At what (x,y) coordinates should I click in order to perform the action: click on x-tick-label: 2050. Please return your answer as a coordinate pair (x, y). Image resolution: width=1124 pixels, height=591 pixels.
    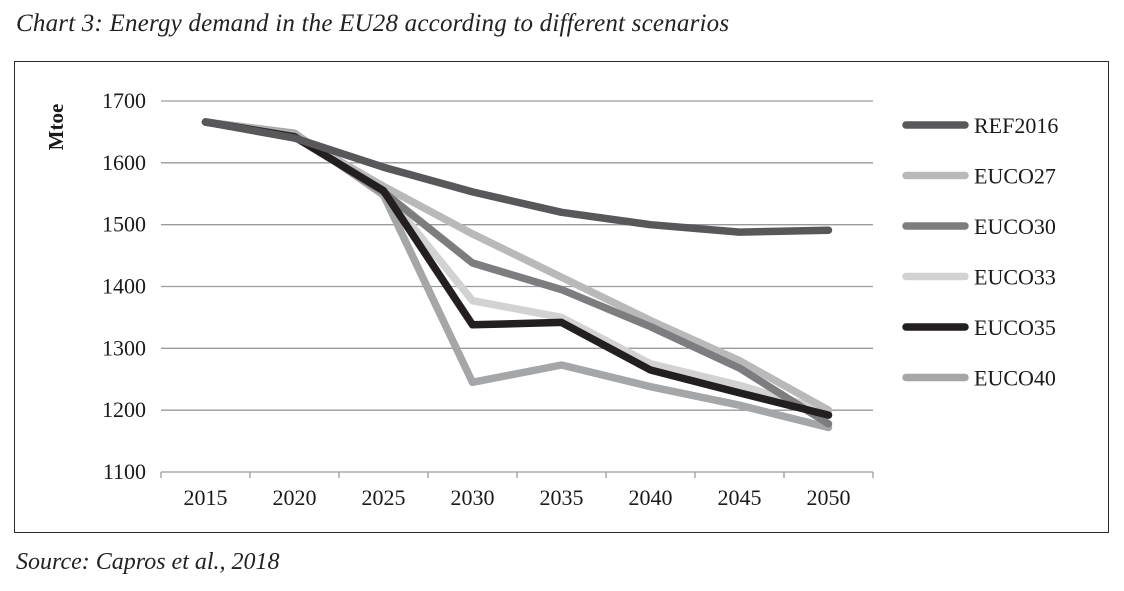
    Looking at the image, I should click on (829, 497).